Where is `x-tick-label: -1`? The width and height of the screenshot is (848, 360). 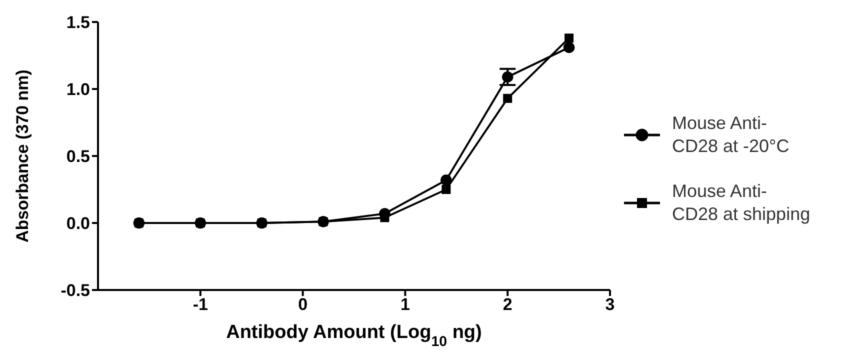 x-tick-label: -1 is located at coordinates (200, 304).